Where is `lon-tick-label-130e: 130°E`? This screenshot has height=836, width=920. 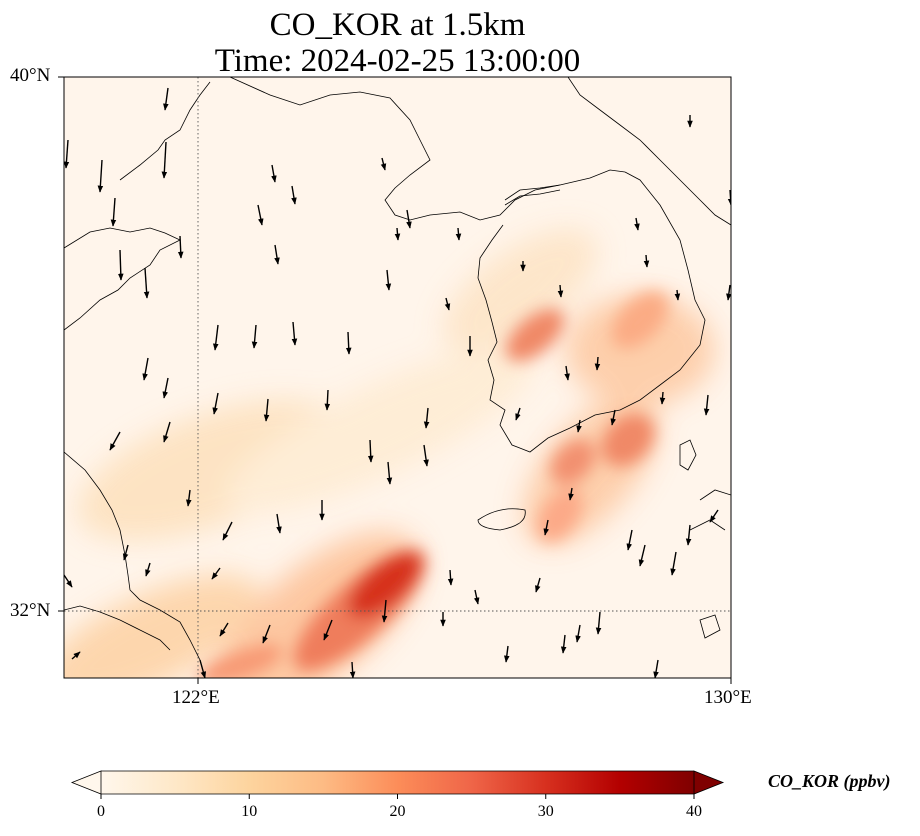
lon-tick-label-130e: 130°E is located at coordinates (728, 697).